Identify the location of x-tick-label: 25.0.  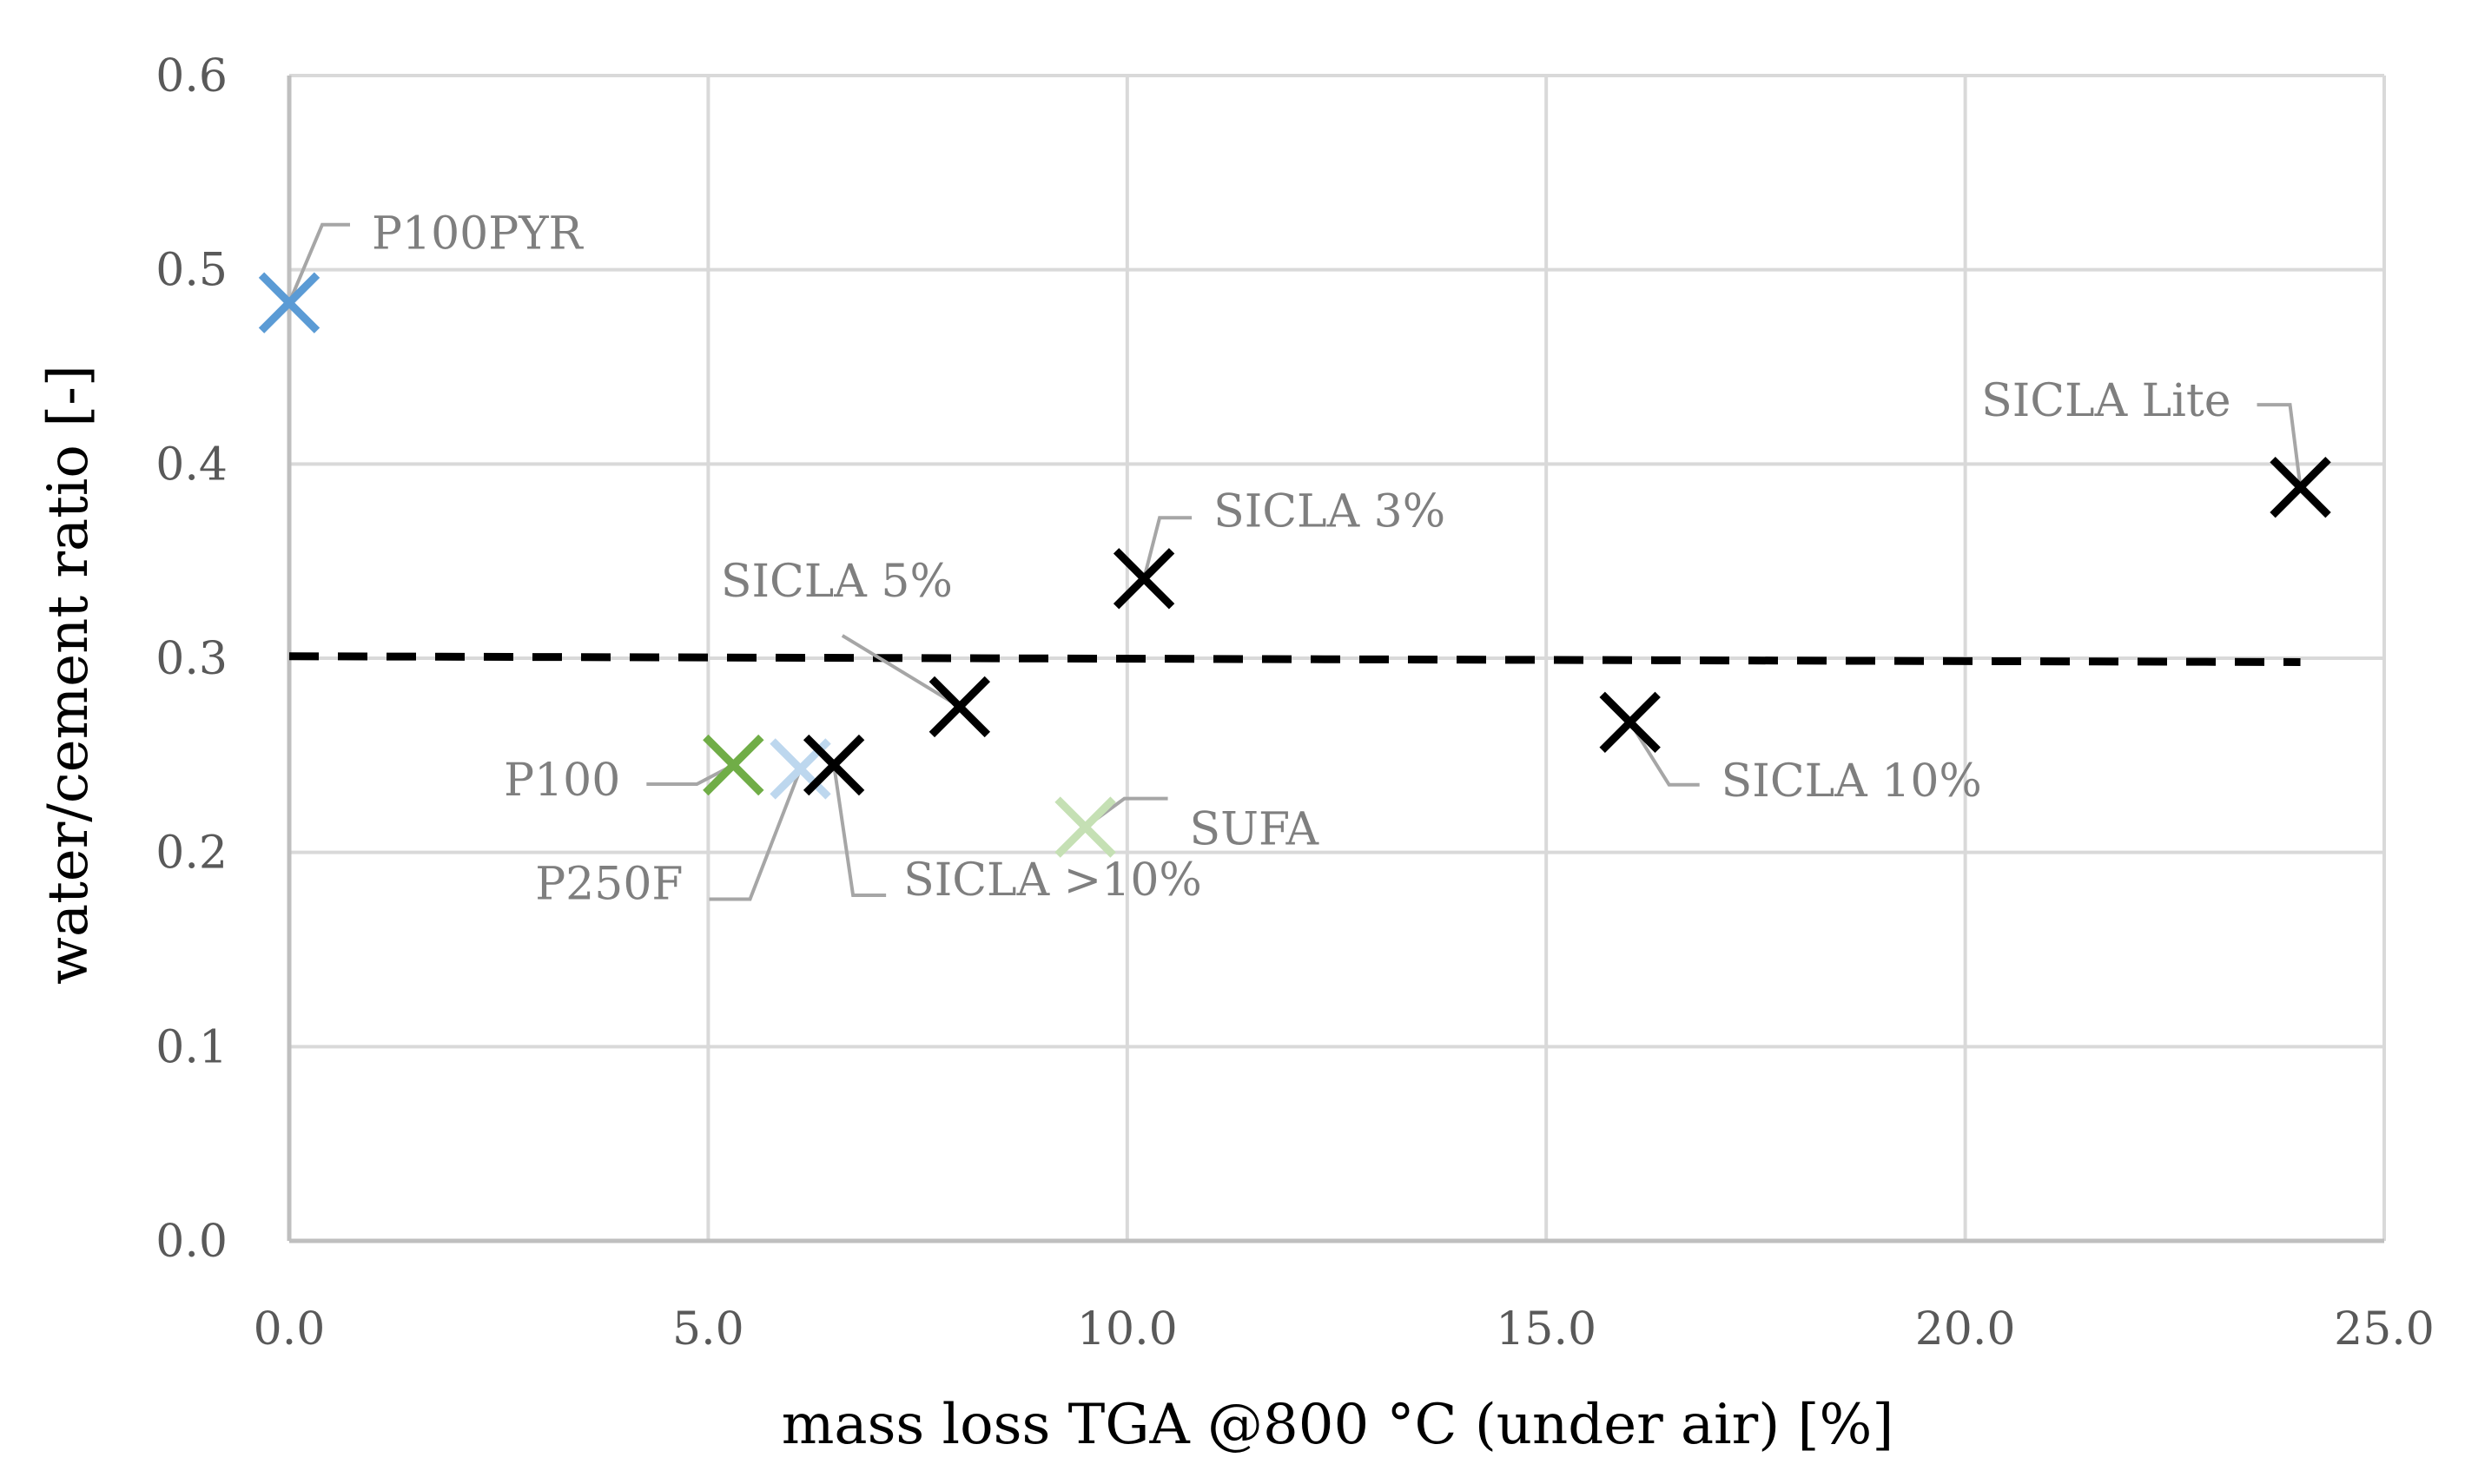
(2384, 1329).